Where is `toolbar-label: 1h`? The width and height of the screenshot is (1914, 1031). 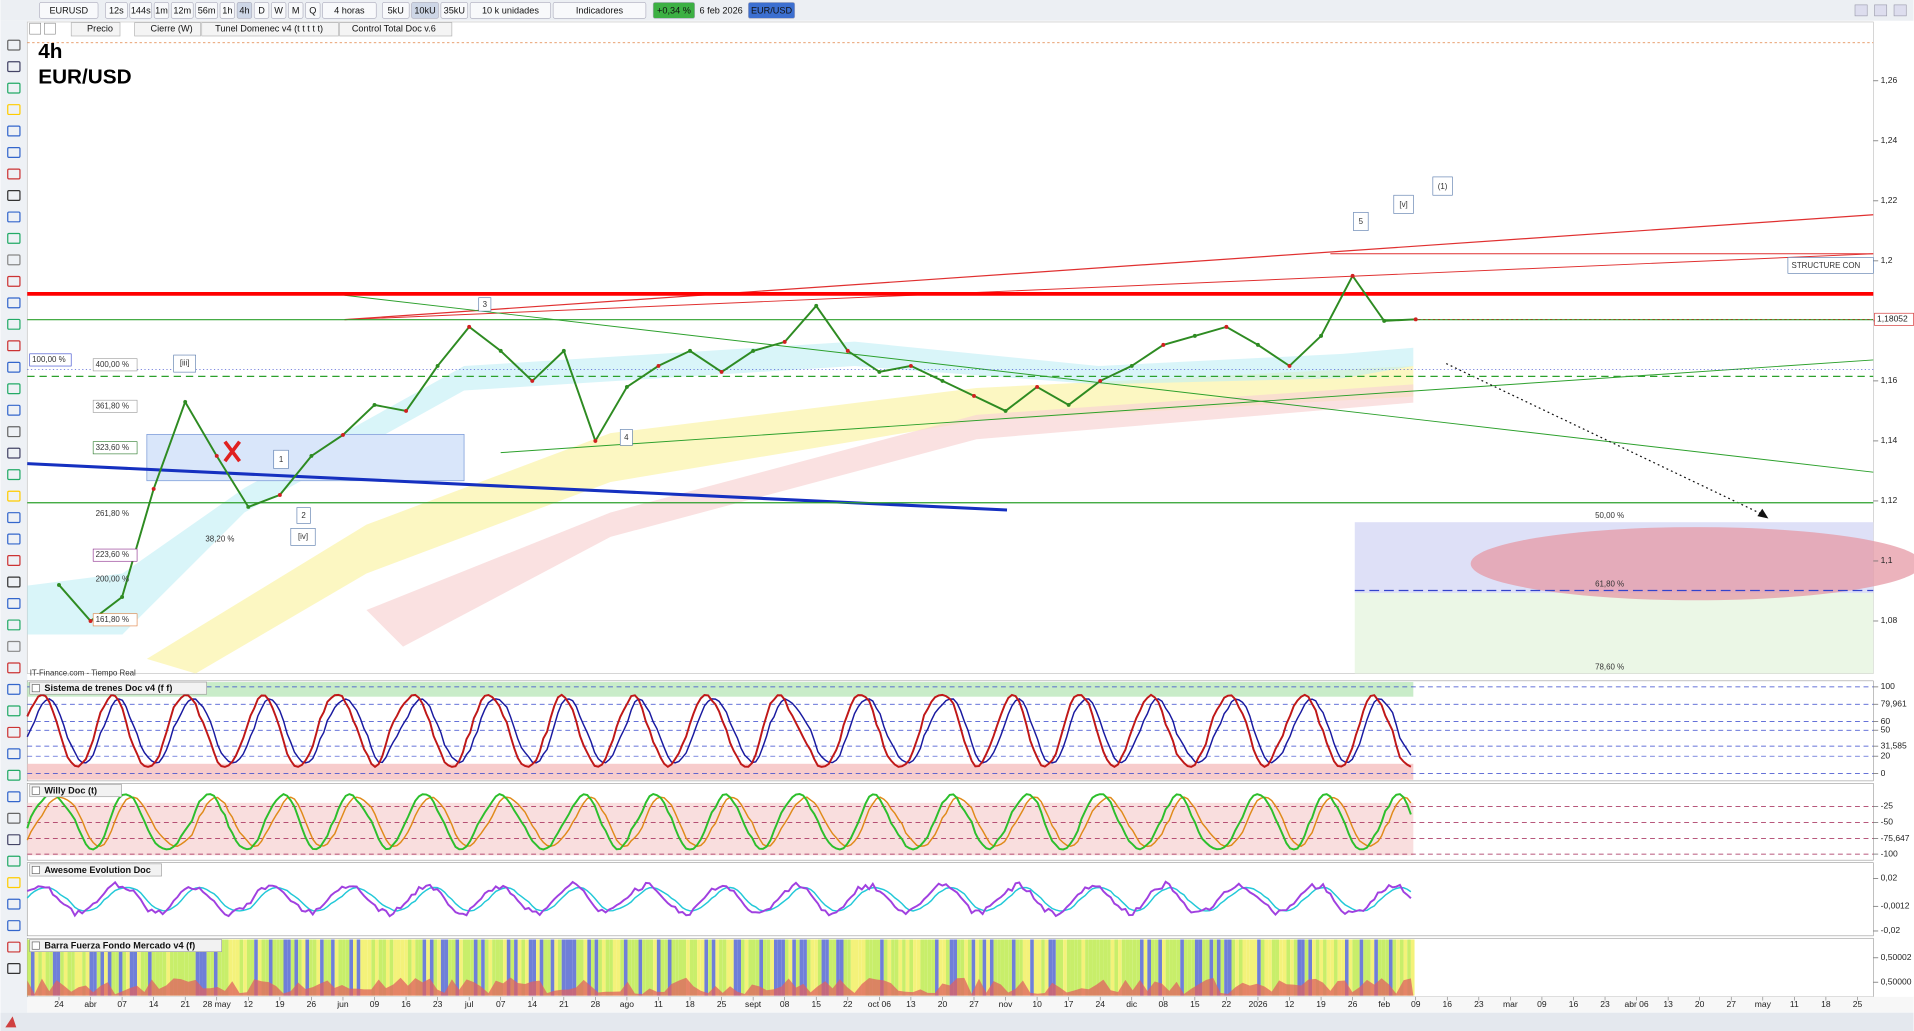 toolbar-label: 1h is located at coordinates (227, 10).